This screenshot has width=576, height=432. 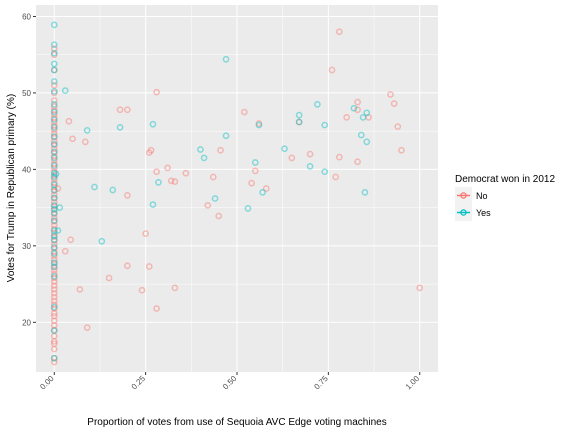 What do you see at coordinates (47, 383) in the screenshot?
I see `x-tick-label: 0.00` at bounding box center [47, 383].